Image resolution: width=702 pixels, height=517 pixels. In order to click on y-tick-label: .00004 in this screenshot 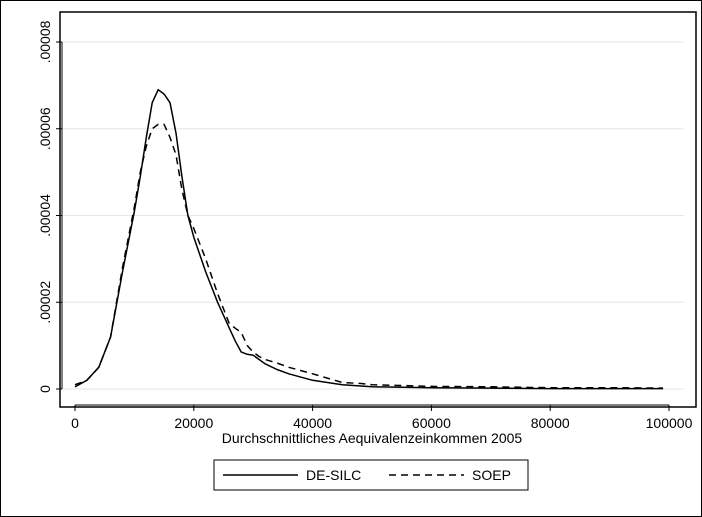, I will do `click(45, 215)`.